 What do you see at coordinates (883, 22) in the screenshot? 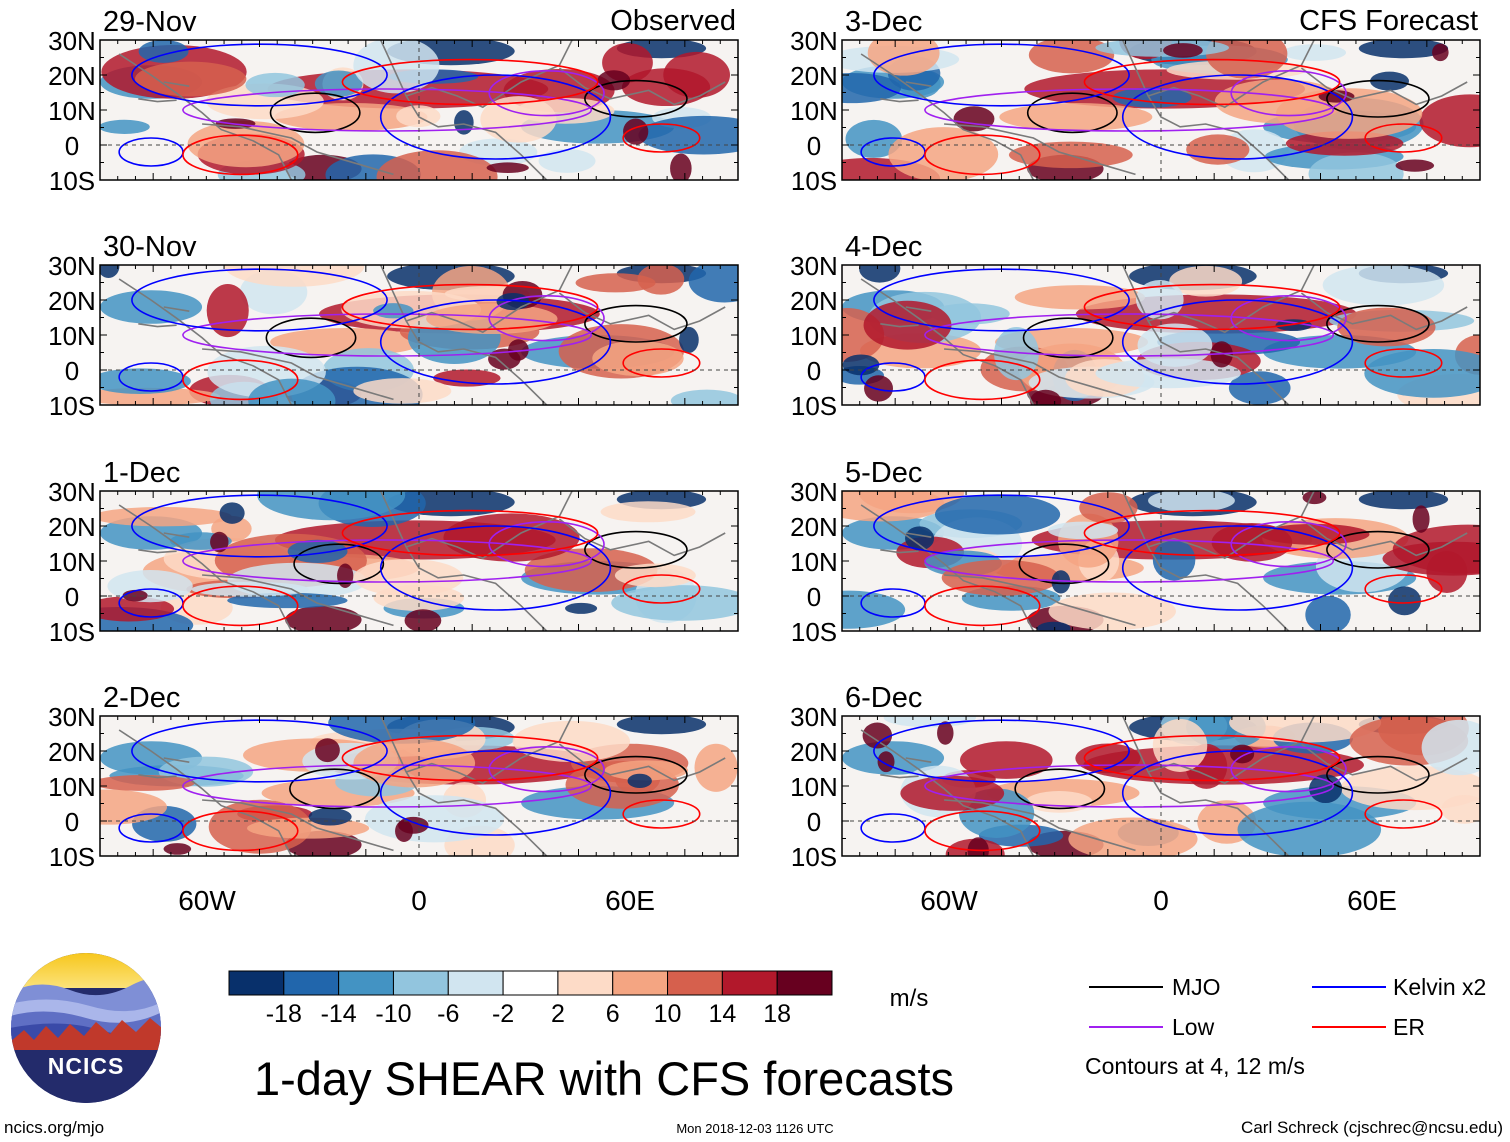
I see `panel-date-label: 3-Dec` at bounding box center [883, 22].